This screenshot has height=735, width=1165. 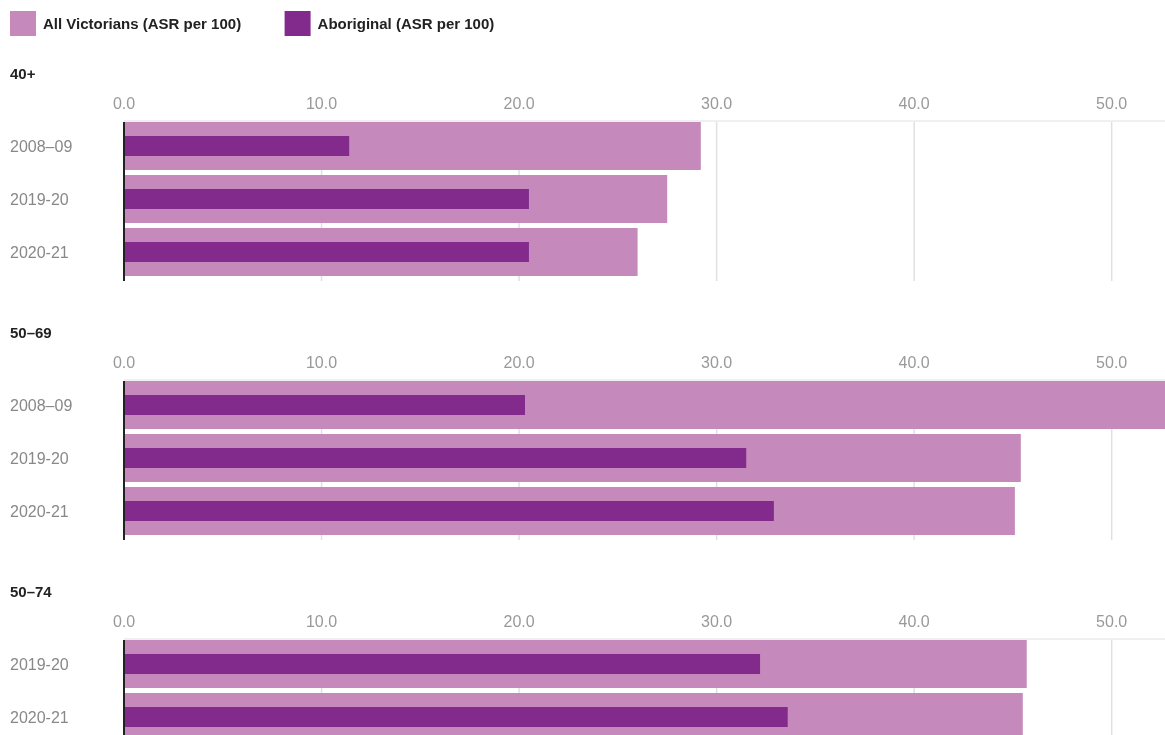 I want to click on chart-title: 50–74, so click(x=31, y=591).